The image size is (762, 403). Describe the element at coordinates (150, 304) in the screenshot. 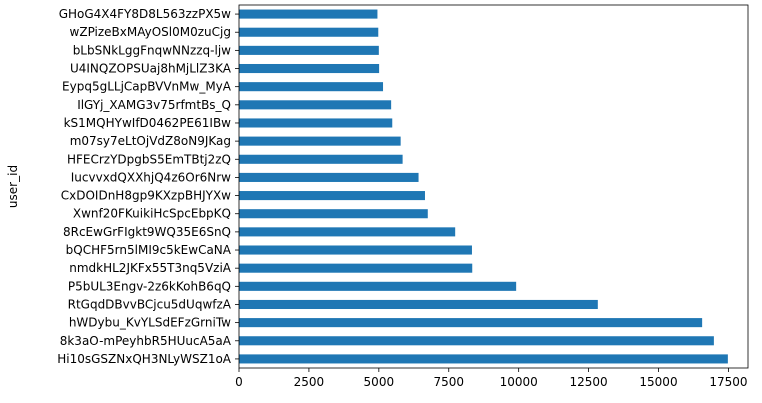

I see `y-tick-label: RtGqdDBvvBCjcu5dUqwfzA` at that location.